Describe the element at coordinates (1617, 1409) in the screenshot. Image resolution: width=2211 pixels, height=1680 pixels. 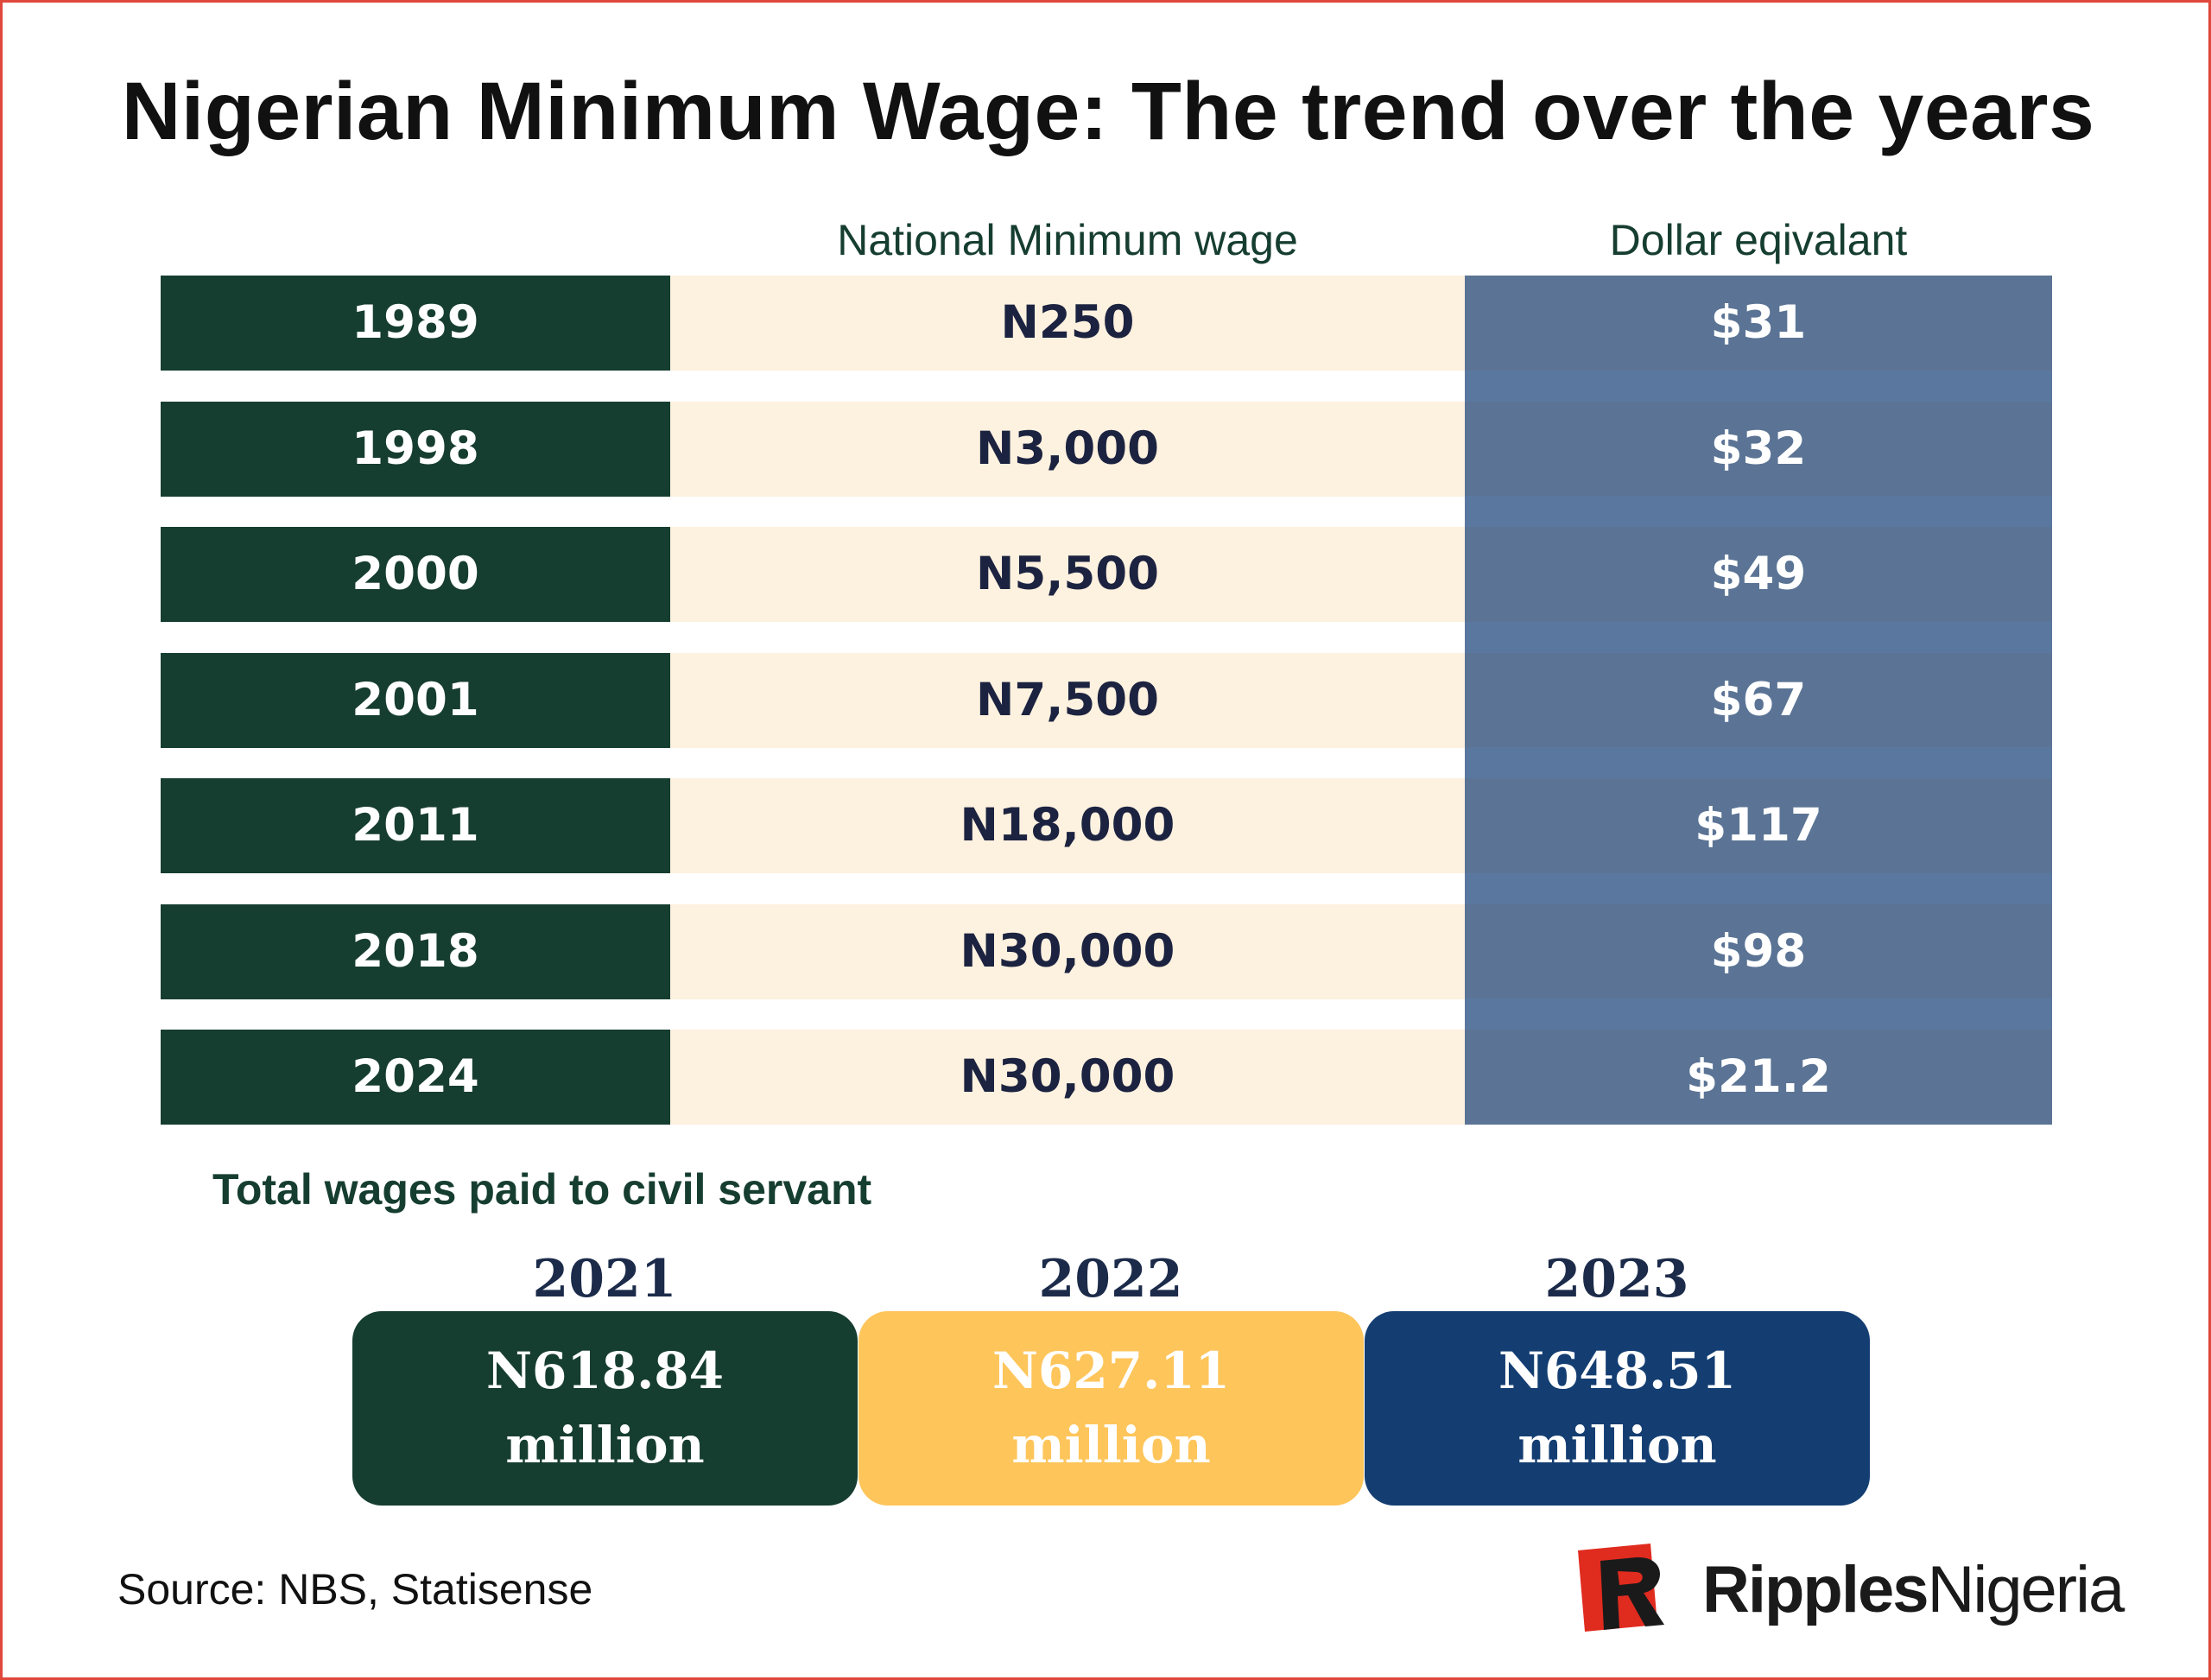
I see `total-wage-box: N648.51 million` at that location.